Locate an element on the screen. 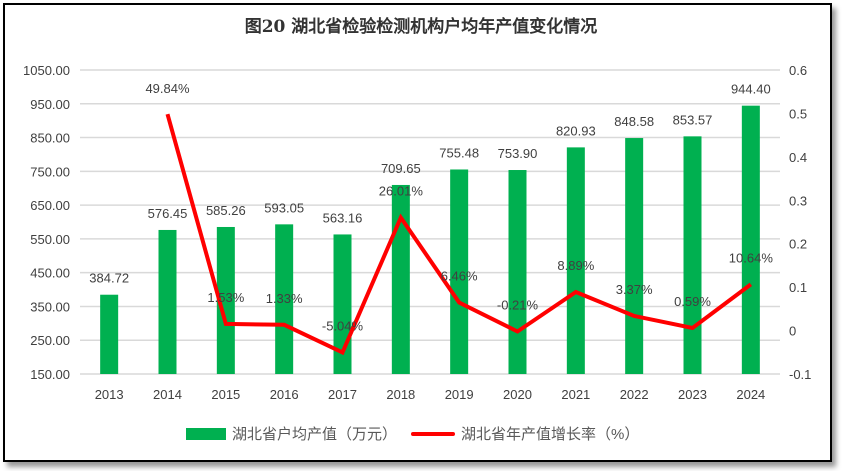 Image resolution: width=842 pixels, height=471 pixels. bar-data-label: 709.65 is located at coordinates (401, 168).